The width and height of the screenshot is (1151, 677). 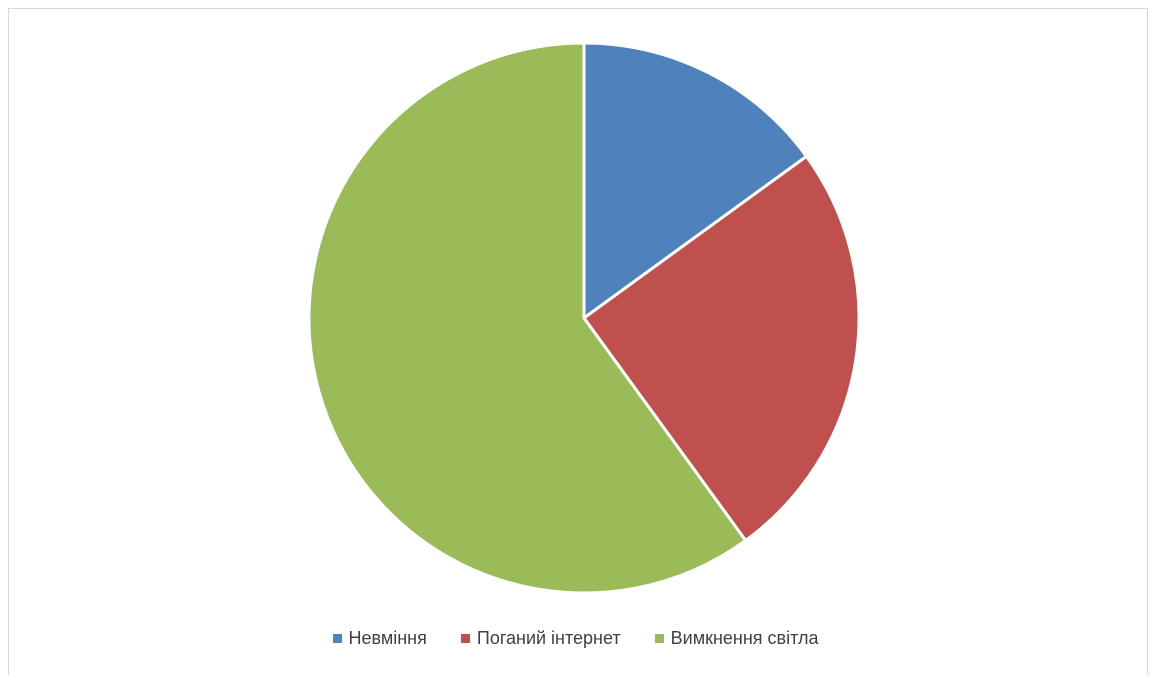 I want to click on legend-label-2: Вимкнення світла, so click(x=744, y=637).